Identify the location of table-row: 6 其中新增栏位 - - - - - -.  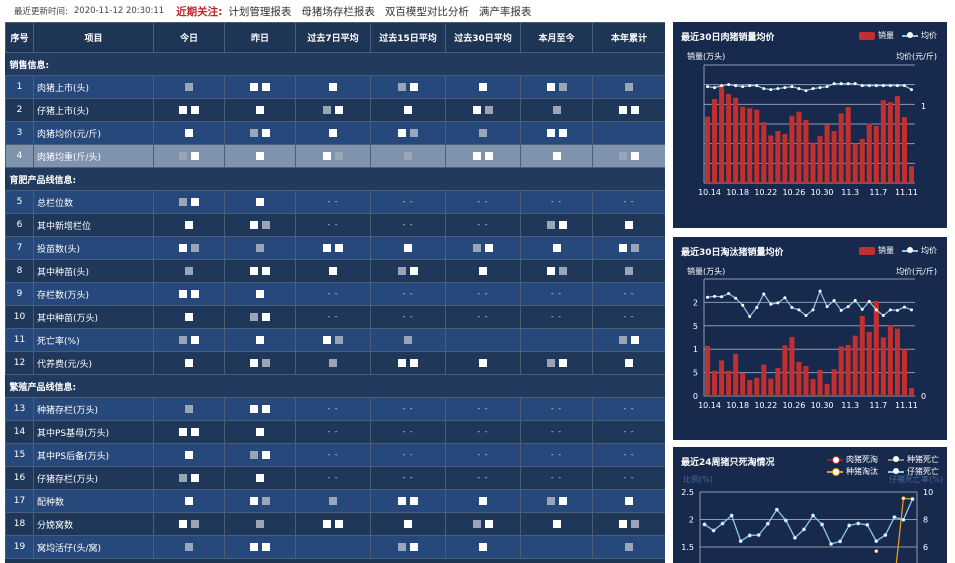
(335, 225).